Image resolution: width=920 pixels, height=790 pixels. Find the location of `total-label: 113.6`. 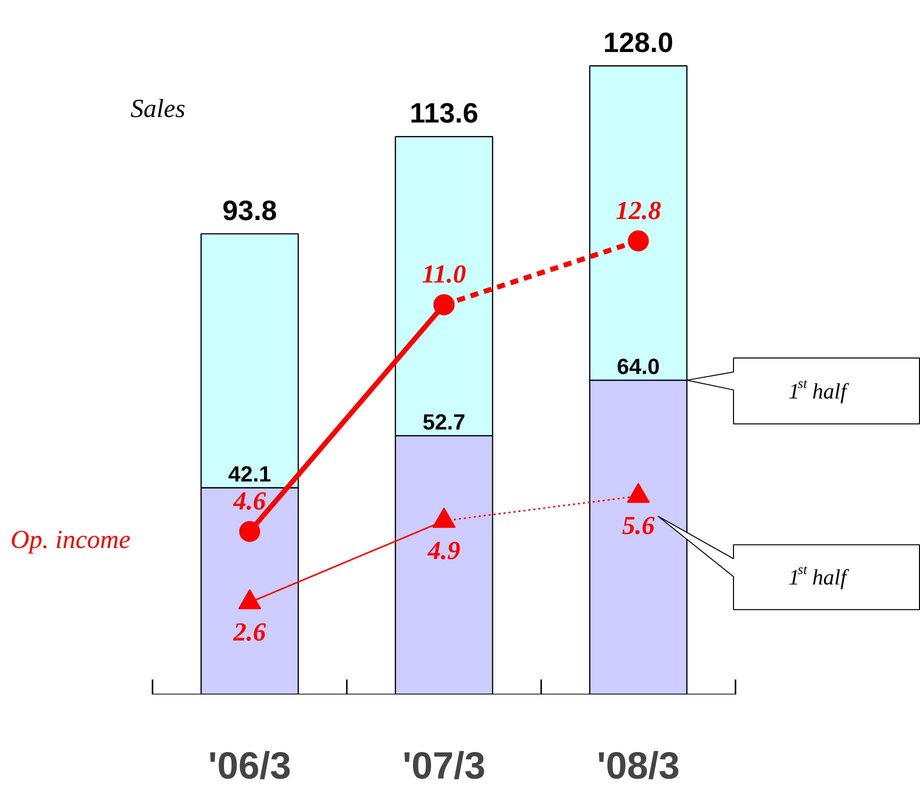

total-label: 113.6 is located at coordinates (444, 113).